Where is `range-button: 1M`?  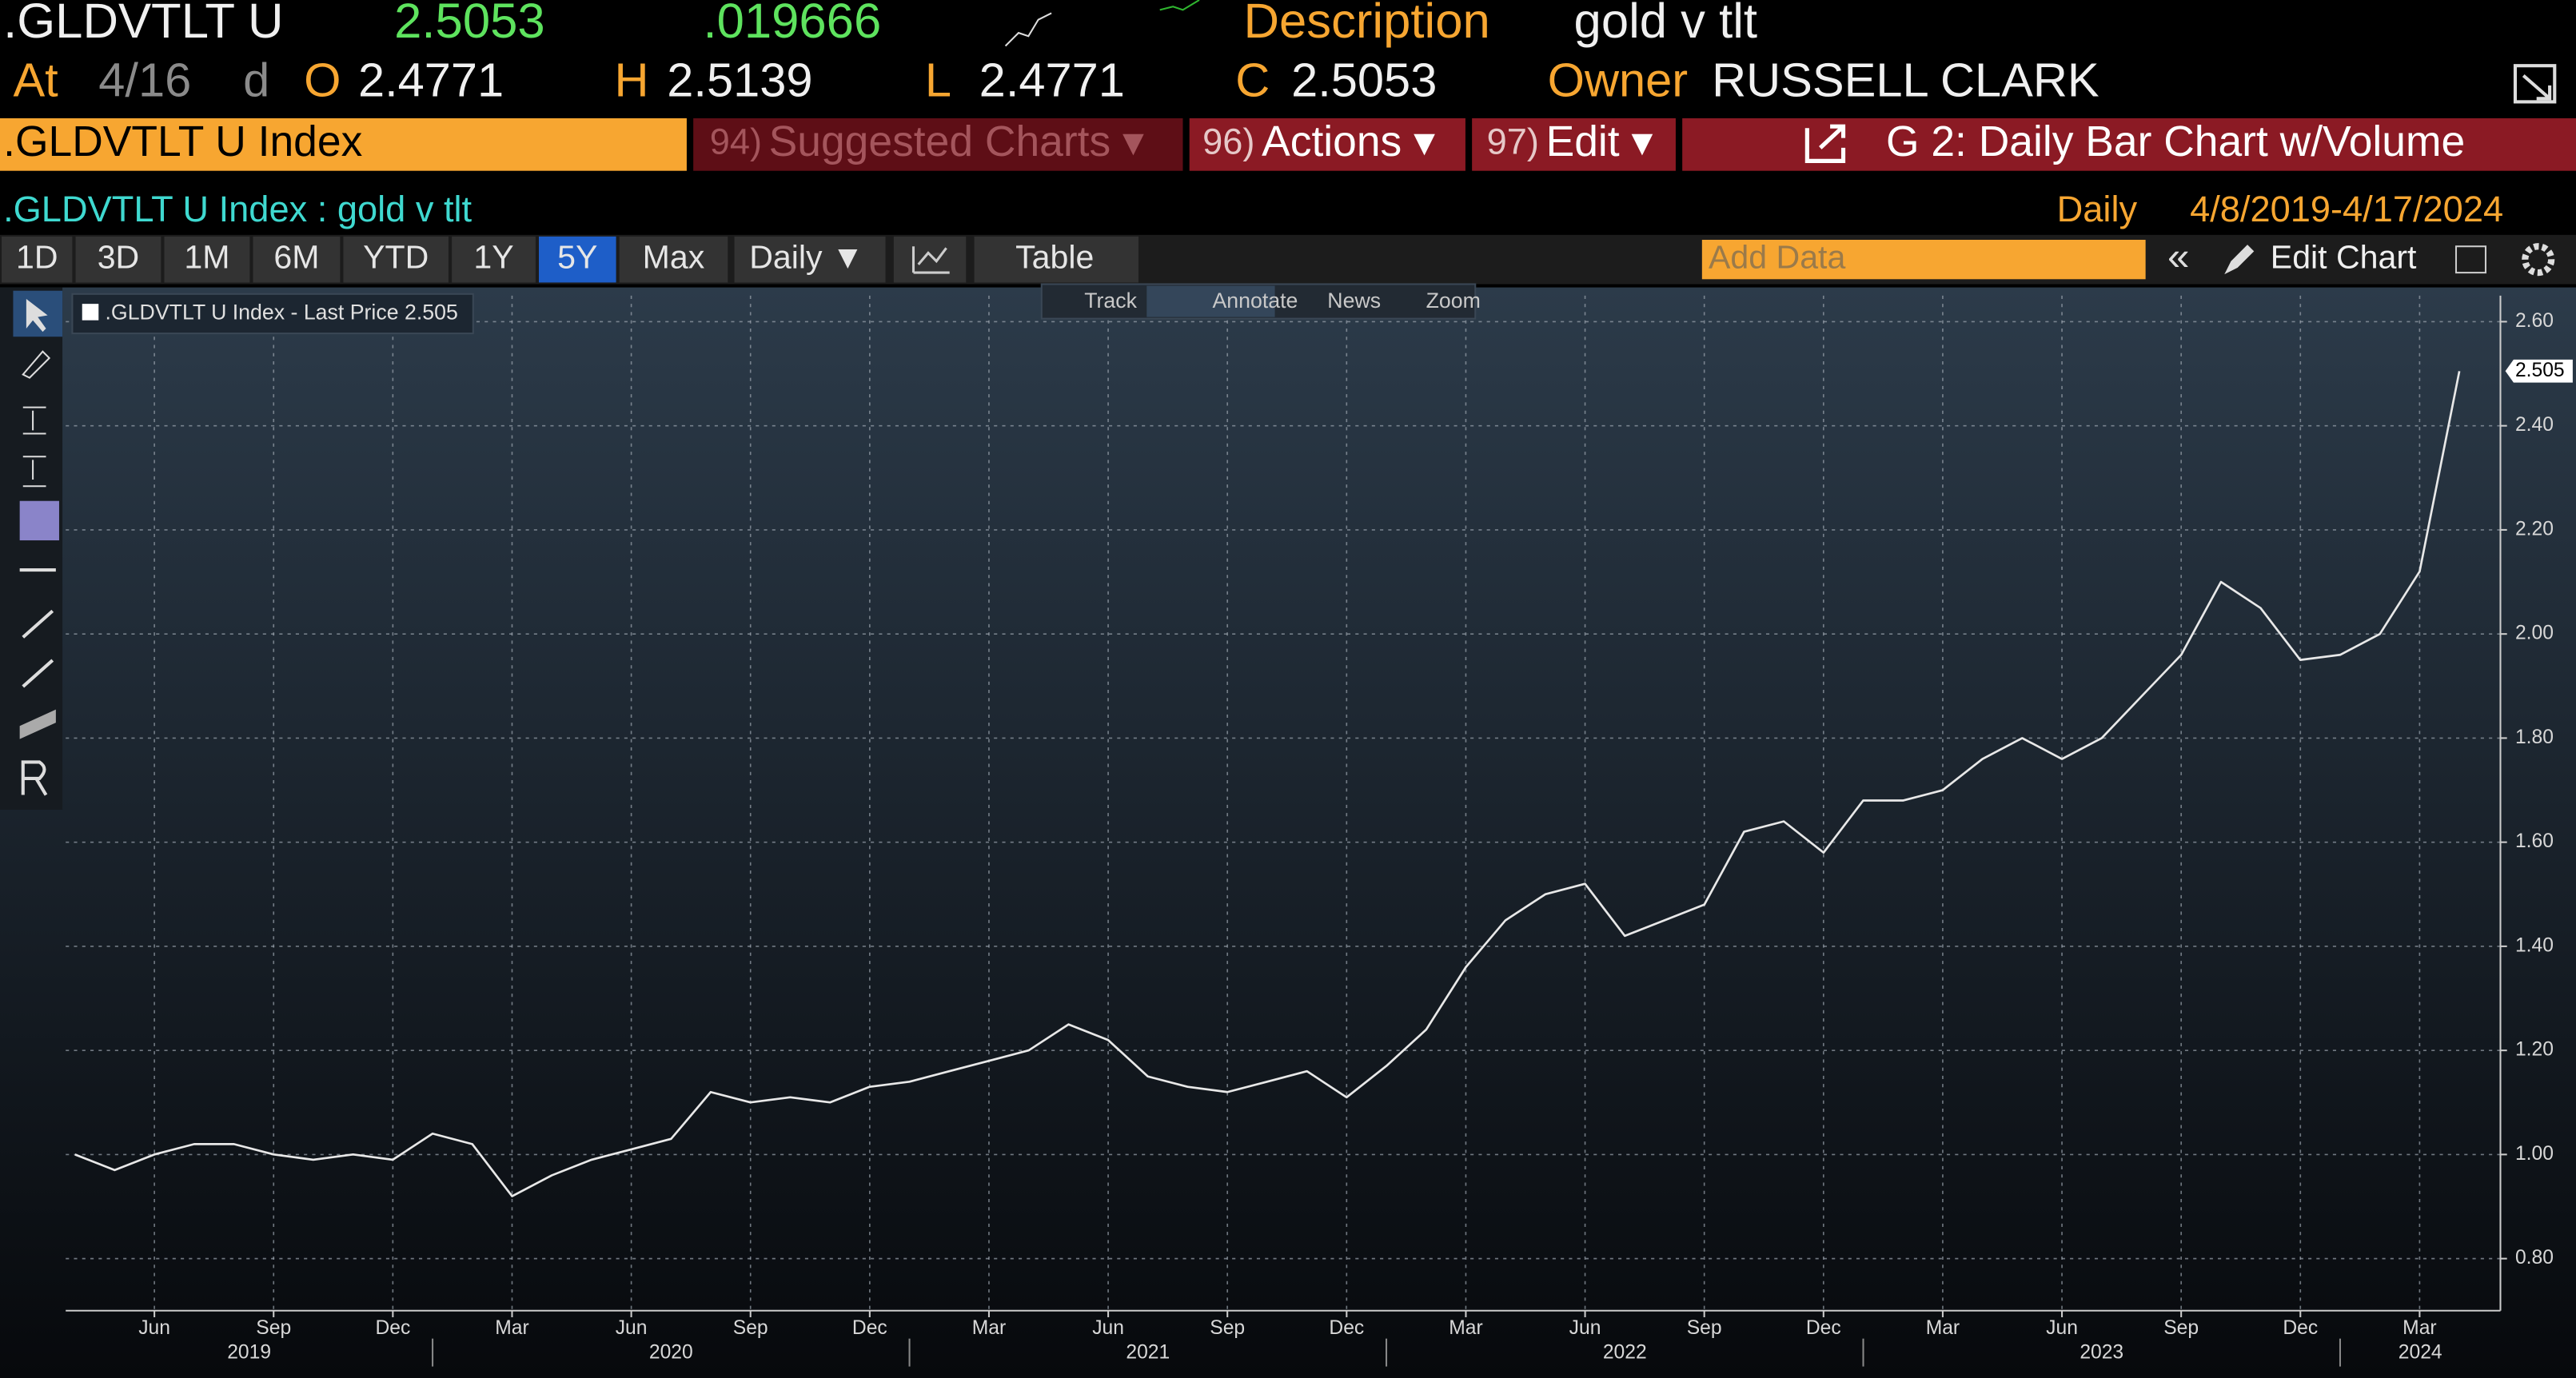
range-button: 1M is located at coordinates (207, 259).